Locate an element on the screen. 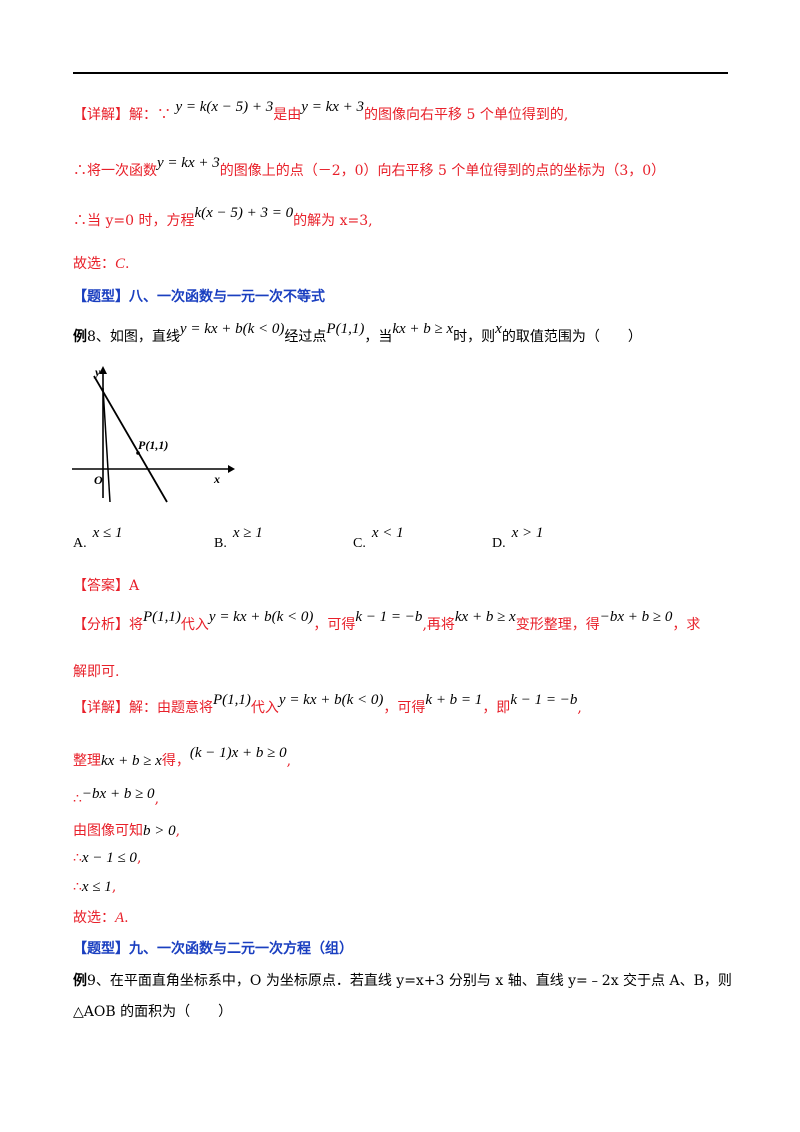 The image size is (800, 1132). detail-line-5: ∴x − 1 ≤ 0, is located at coordinates (107, 858).